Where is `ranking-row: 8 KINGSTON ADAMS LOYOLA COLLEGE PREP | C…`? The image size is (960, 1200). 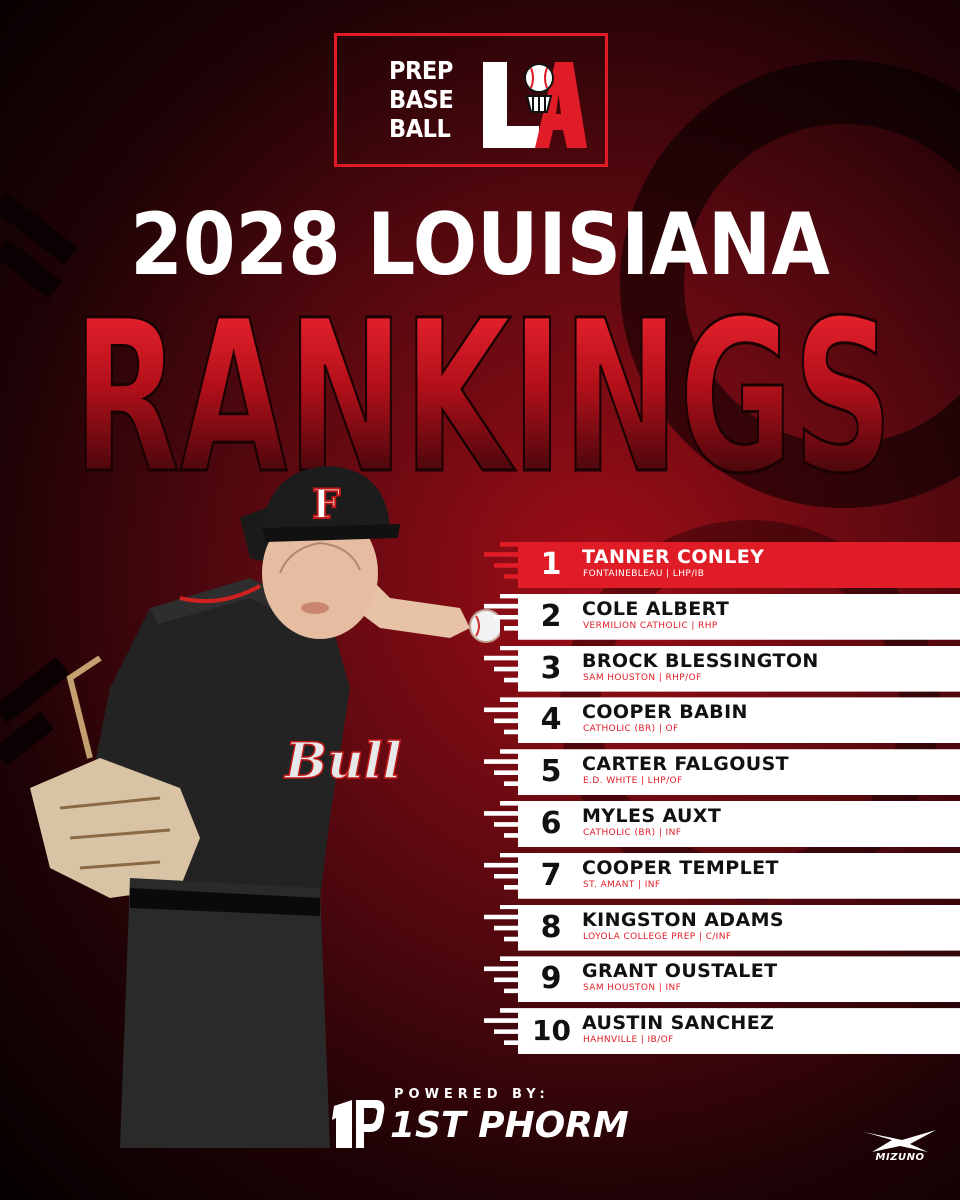
ranking-row: 8 KINGSTON ADAMS LOYOLA COLLEGE PREP | C… is located at coordinates (722, 927).